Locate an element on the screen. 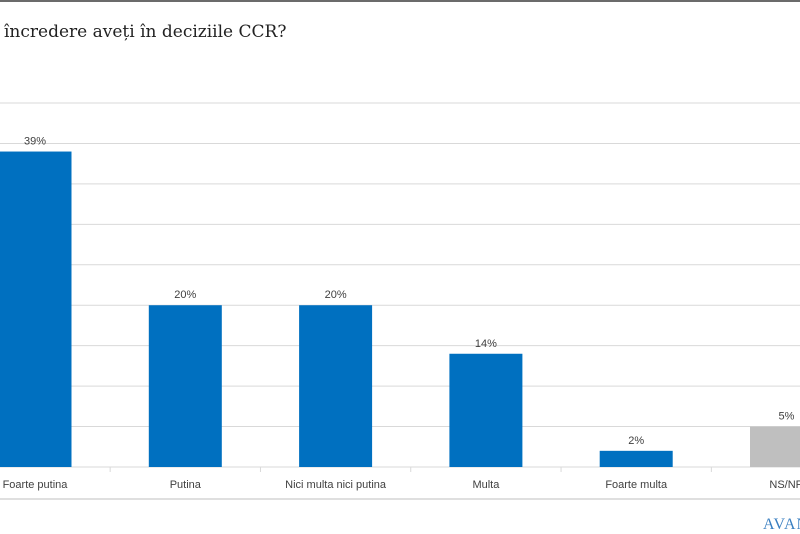  logo: AVAN is located at coordinates (781, 524).